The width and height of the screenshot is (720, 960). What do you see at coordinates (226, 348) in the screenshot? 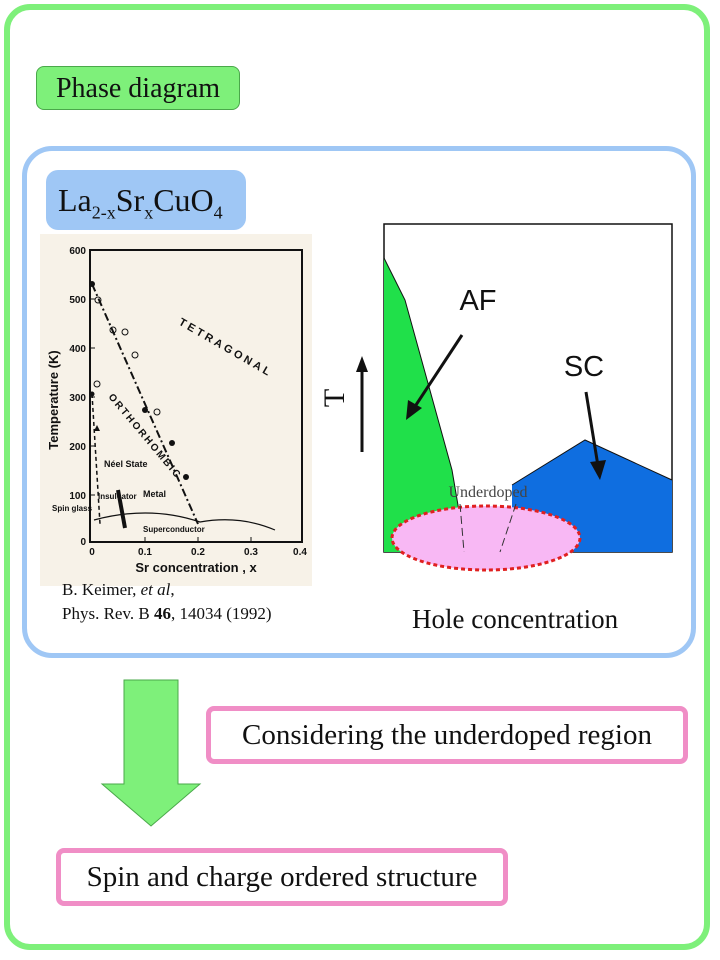
I see `label-tetragonal: TETRAGONAL` at bounding box center [226, 348].